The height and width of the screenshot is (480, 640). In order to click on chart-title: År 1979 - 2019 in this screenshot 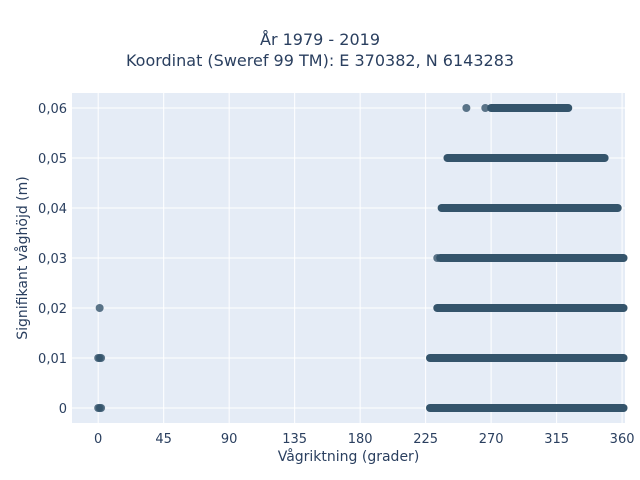, I will do `click(320, 39)`.